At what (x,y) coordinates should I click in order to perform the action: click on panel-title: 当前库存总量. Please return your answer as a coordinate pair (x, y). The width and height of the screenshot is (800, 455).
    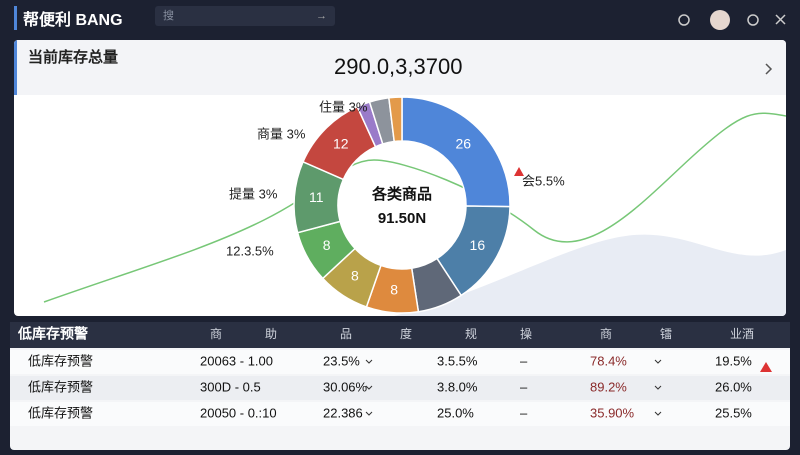
    Looking at the image, I should click on (73, 57).